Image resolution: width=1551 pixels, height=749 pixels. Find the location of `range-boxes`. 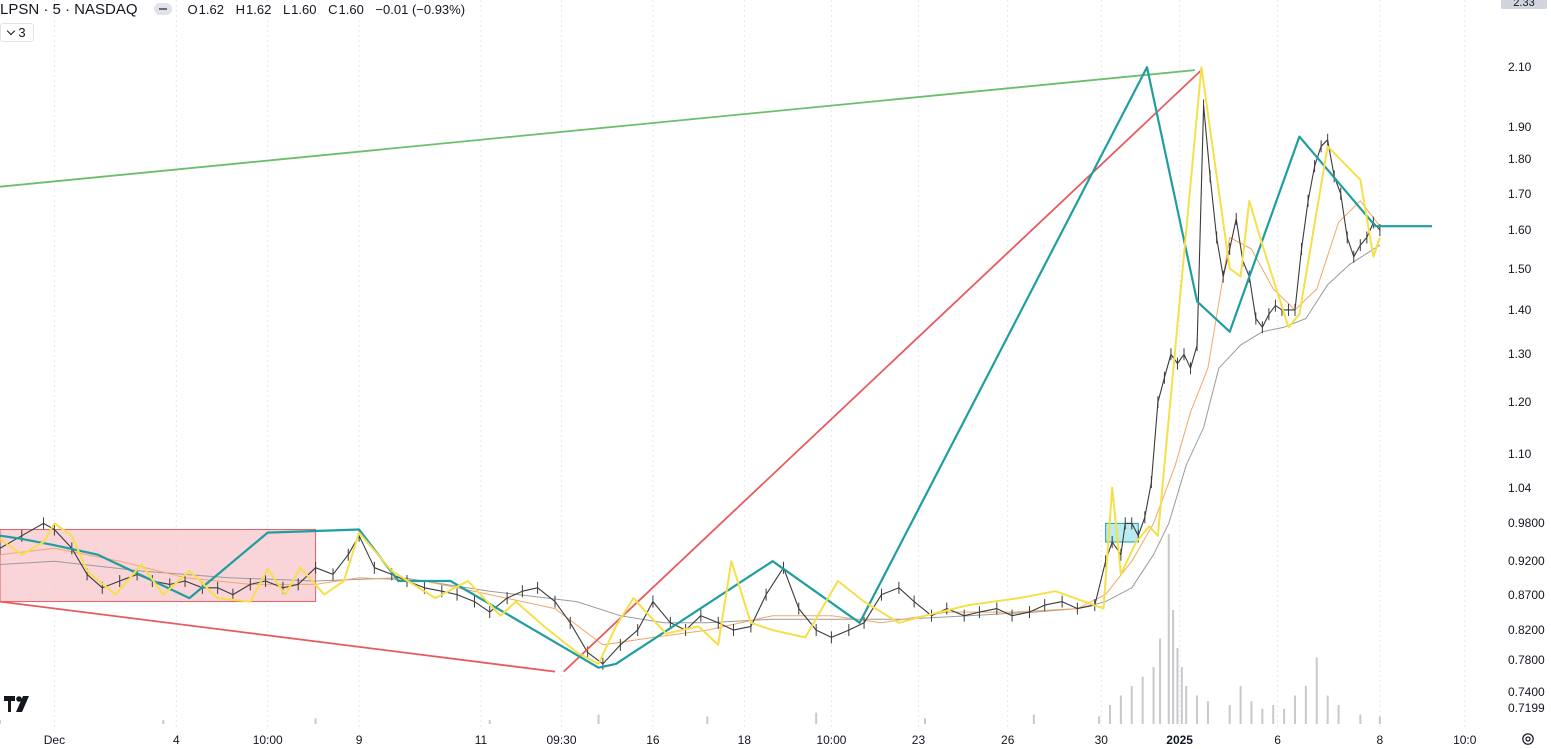

range-boxes is located at coordinates (569, 562).